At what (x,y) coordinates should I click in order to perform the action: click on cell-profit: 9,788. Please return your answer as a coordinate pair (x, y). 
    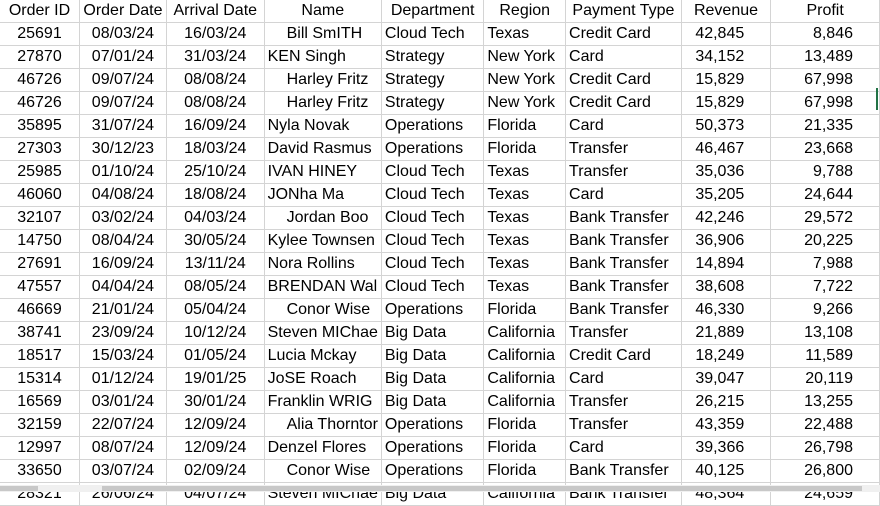
    Looking at the image, I should click on (825, 172).